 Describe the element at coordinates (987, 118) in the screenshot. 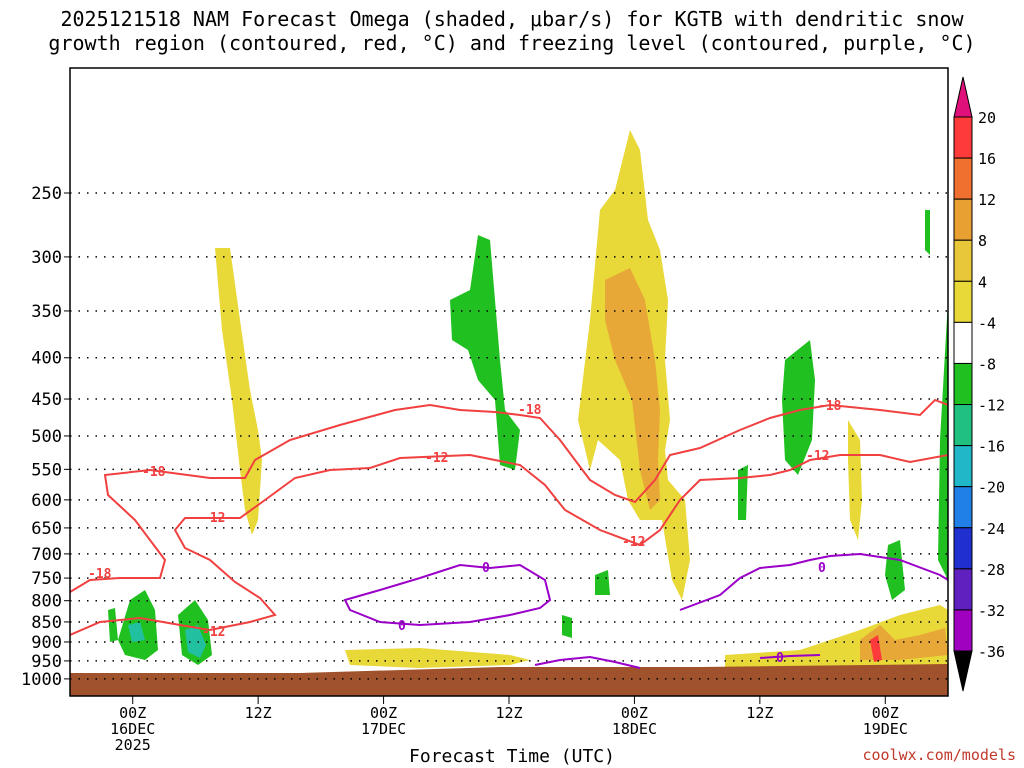

I see `colorbar-label: 20` at that location.